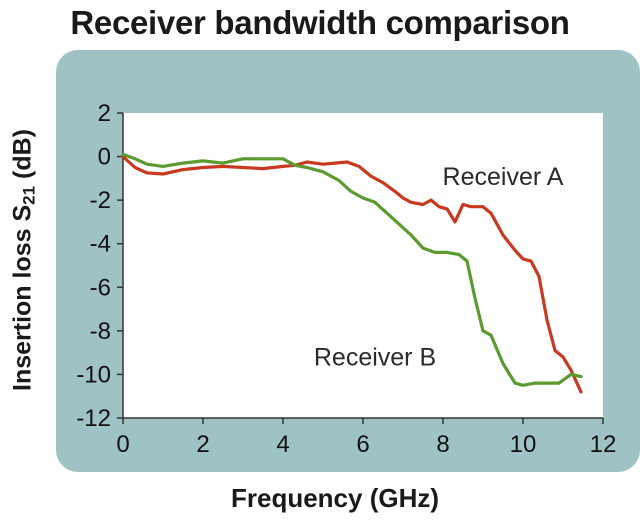 The height and width of the screenshot is (524, 640). Describe the element at coordinates (603, 444) in the screenshot. I see `x-tick-label: 12` at that location.